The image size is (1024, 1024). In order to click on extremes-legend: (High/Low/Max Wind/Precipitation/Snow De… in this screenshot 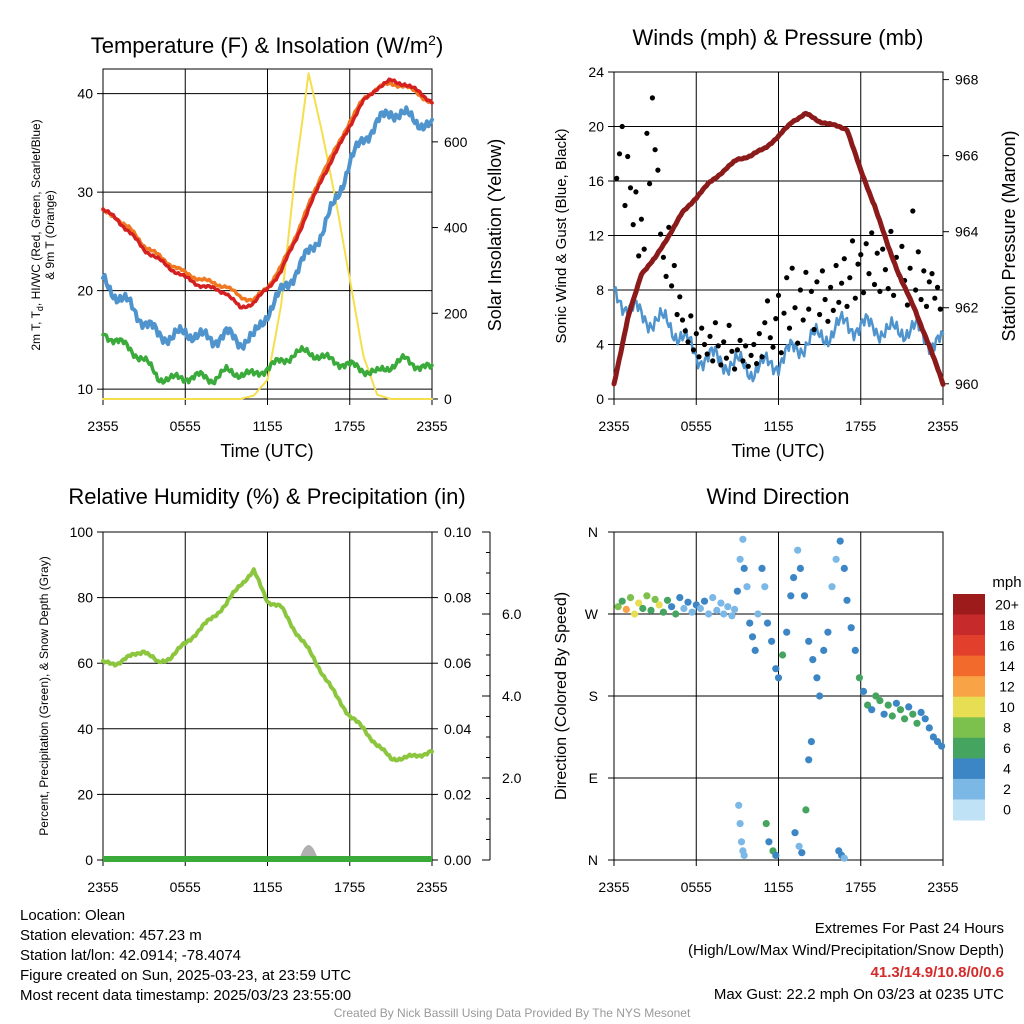, I will do `click(846, 950)`.